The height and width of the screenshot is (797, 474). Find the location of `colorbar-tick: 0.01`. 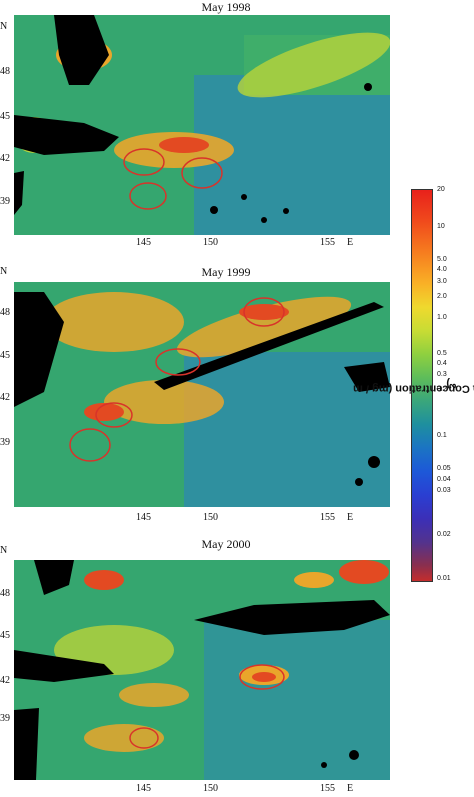

colorbar-tick: 0.01 is located at coordinates (444, 578).